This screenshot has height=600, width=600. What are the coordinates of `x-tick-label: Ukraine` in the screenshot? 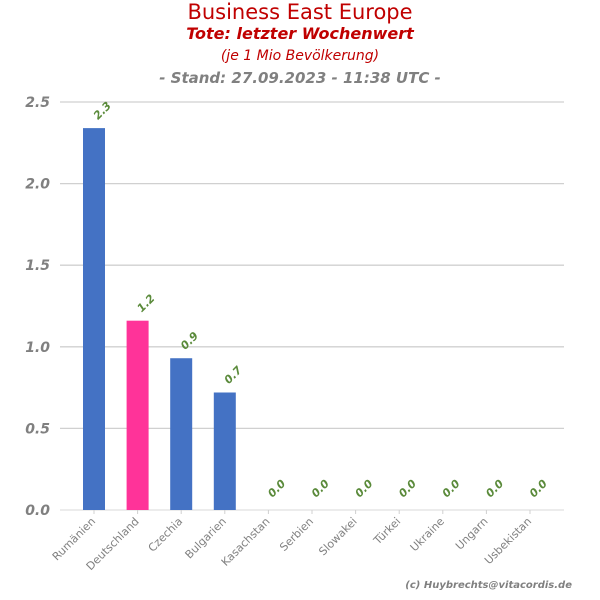 It's located at (427, 534).